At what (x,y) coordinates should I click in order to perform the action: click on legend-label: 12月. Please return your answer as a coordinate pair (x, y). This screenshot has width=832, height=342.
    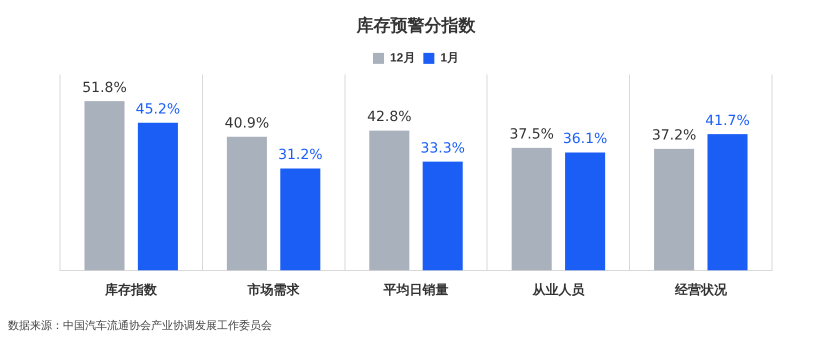
    Looking at the image, I should click on (403, 57).